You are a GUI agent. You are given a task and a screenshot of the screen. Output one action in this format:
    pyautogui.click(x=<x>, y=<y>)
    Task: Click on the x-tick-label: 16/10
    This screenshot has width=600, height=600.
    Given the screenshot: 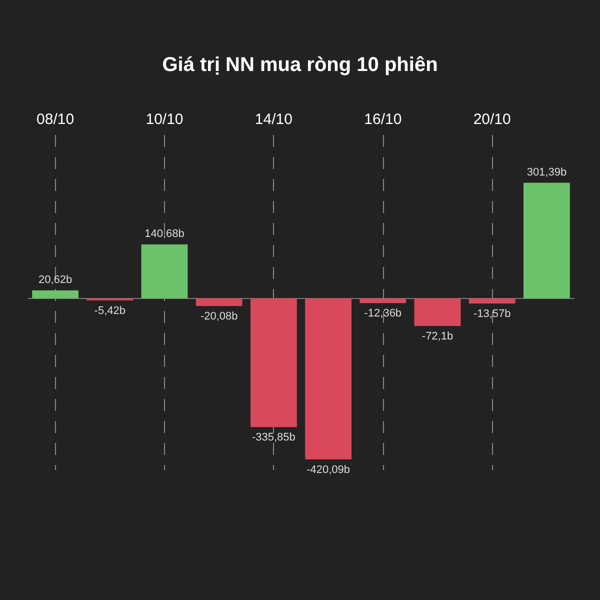 What is the action you would take?
    pyautogui.click(x=383, y=119)
    